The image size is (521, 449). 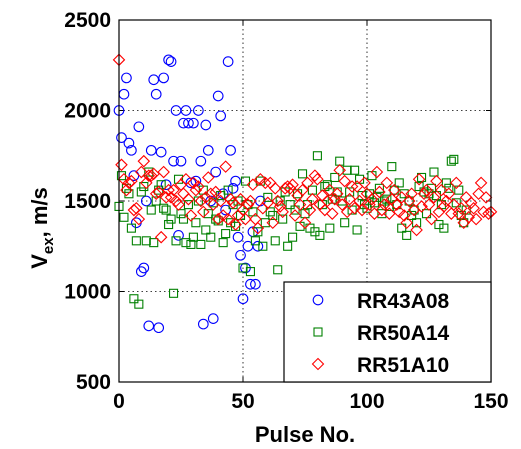 I want to click on legend-box, so click(x=387, y=332).